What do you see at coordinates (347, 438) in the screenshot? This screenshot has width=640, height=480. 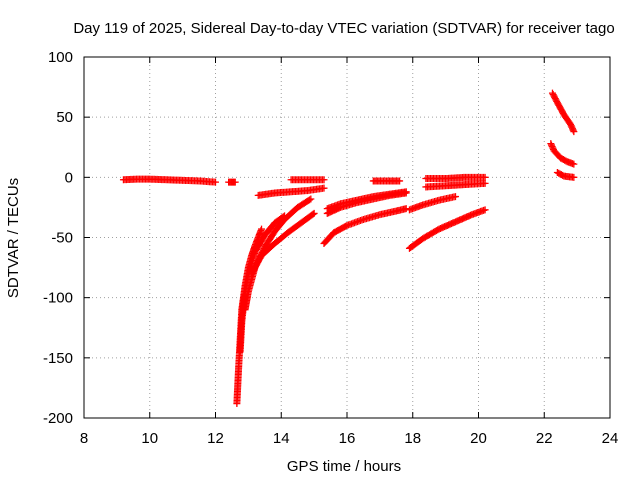 I see `x-tick-label: 16` at bounding box center [347, 438].